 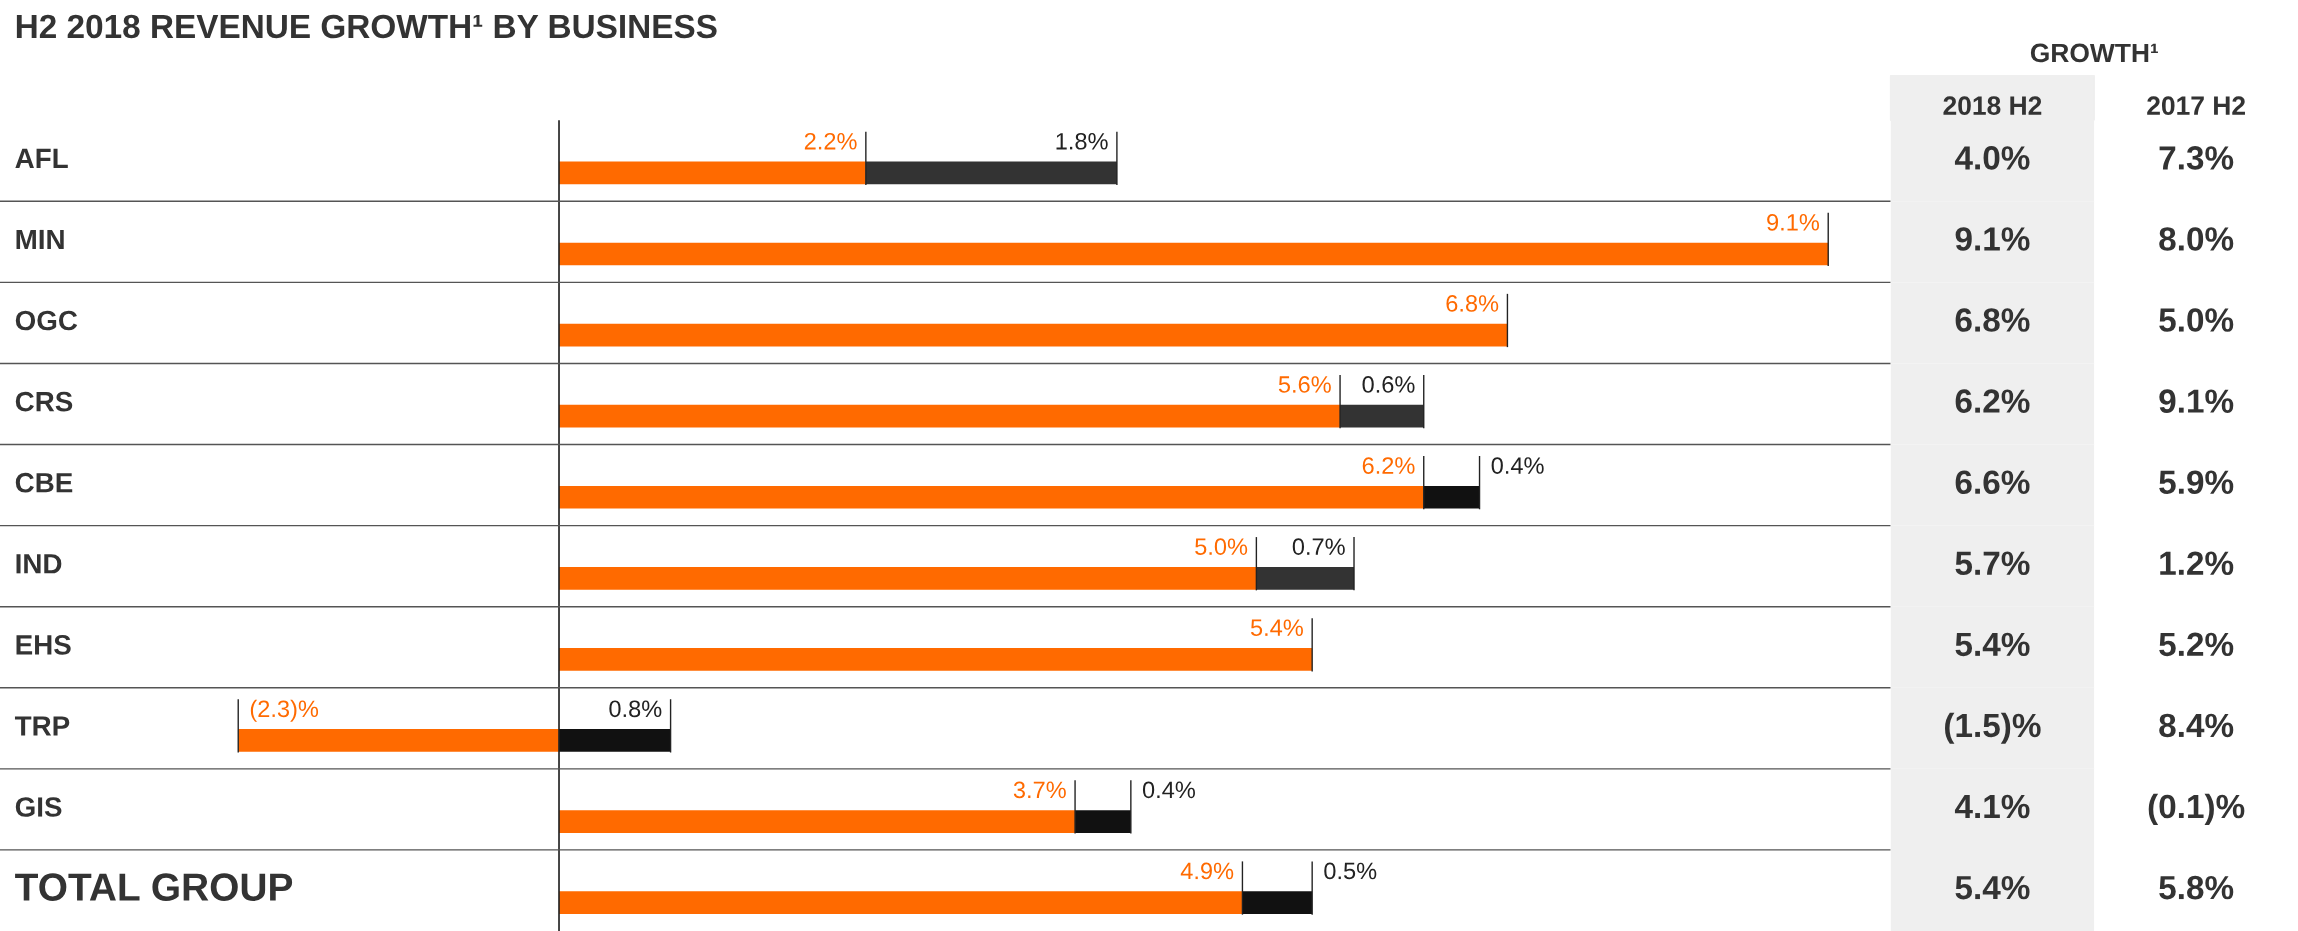 What do you see at coordinates (2196, 725) in the screenshot?
I see `text: 8.4%` at bounding box center [2196, 725].